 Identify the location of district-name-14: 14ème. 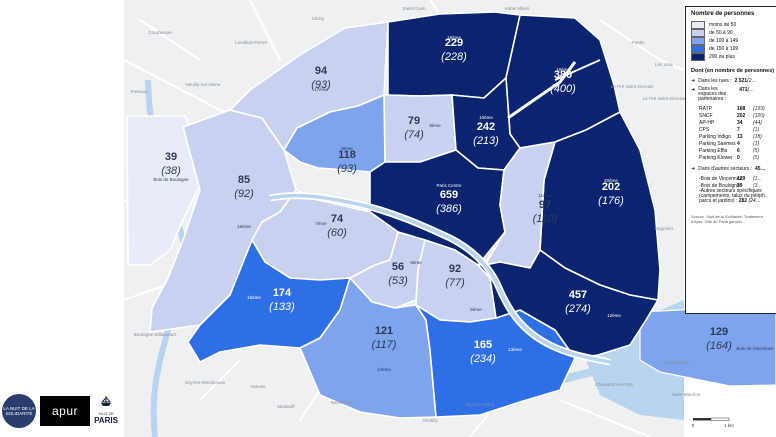
(384, 369).